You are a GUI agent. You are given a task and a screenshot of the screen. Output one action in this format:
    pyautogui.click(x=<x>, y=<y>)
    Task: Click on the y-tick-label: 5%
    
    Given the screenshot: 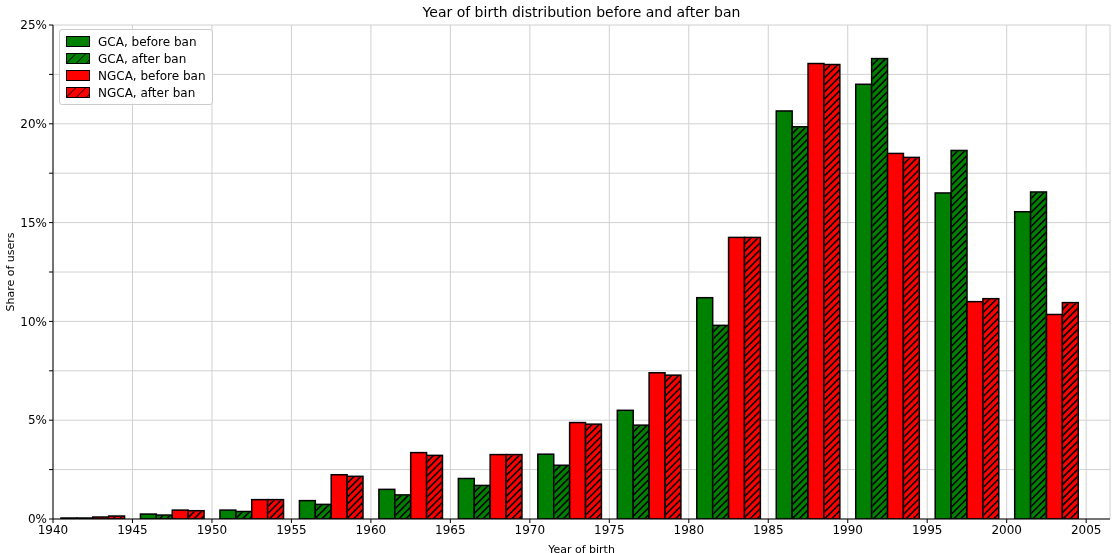 What is the action you would take?
    pyautogui.click(x=37, y=420)
    